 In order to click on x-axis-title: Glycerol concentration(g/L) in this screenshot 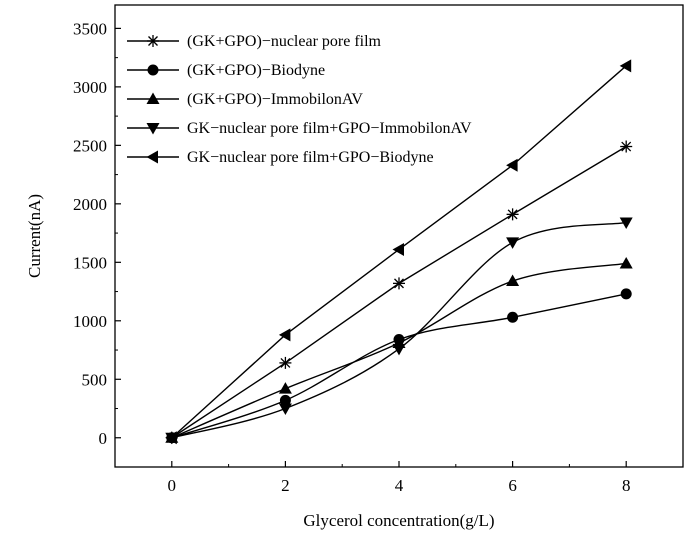, I will do `click(398, 520)`.